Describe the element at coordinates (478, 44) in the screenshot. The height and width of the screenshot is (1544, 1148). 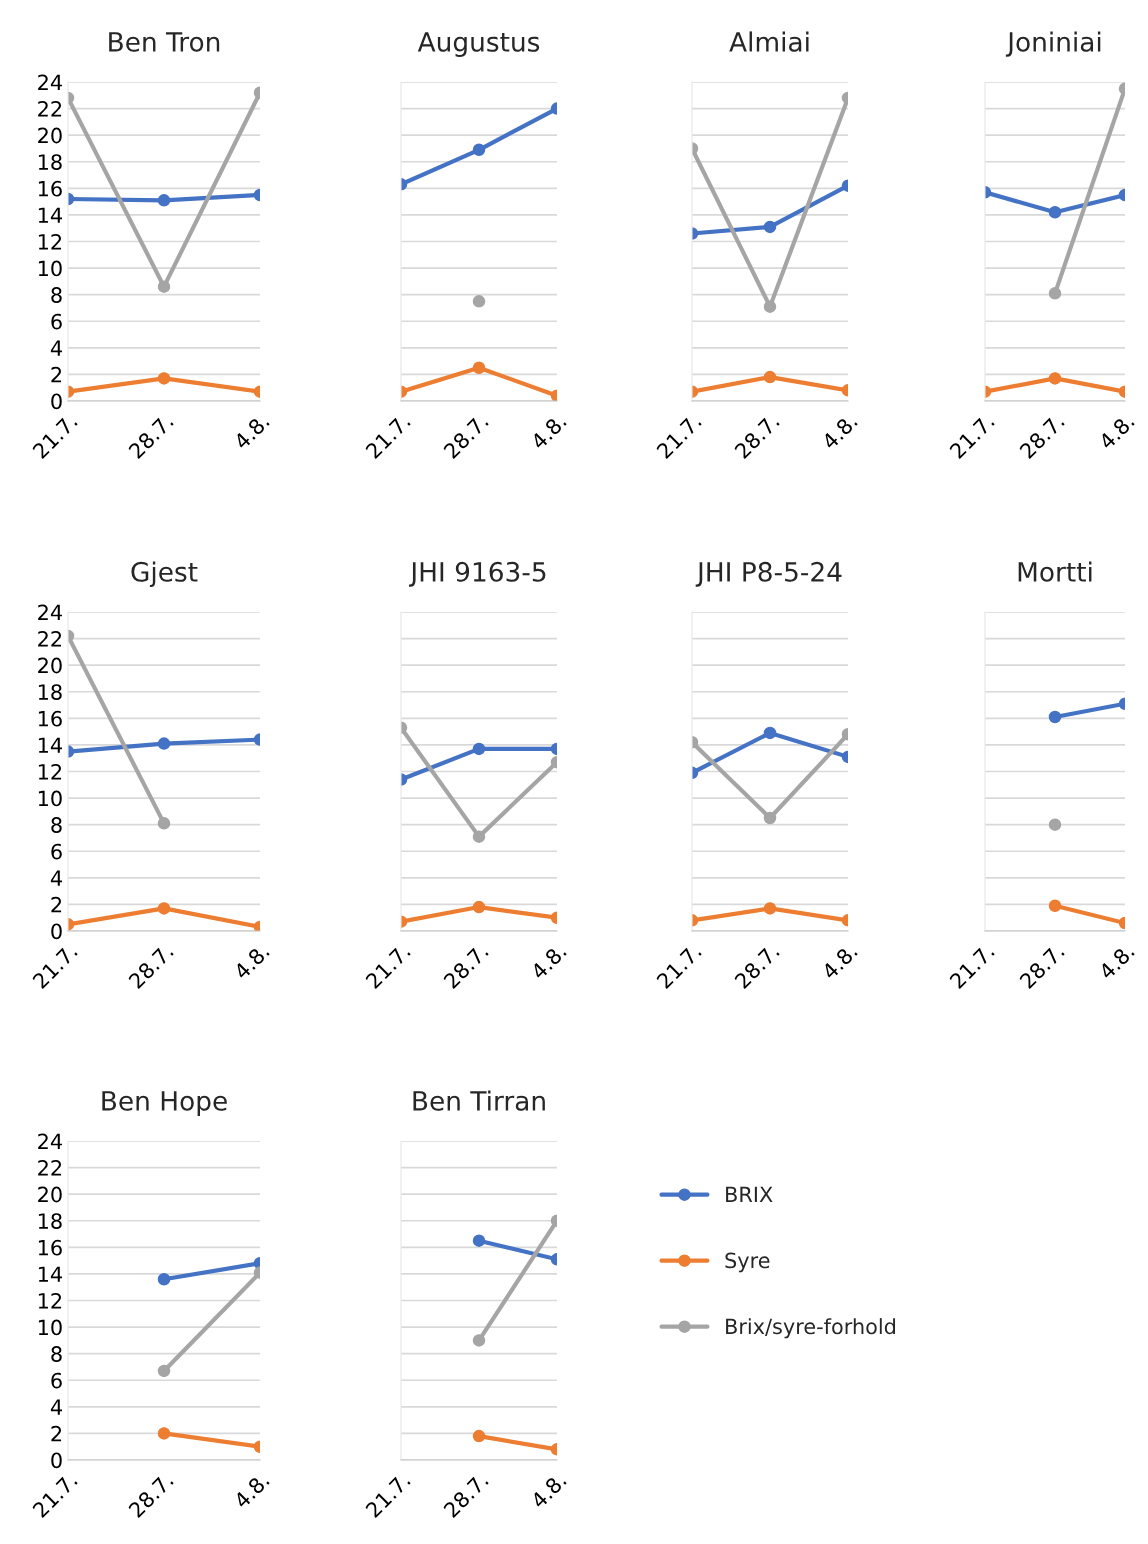
I see `chart-title: Augustus` at that location.